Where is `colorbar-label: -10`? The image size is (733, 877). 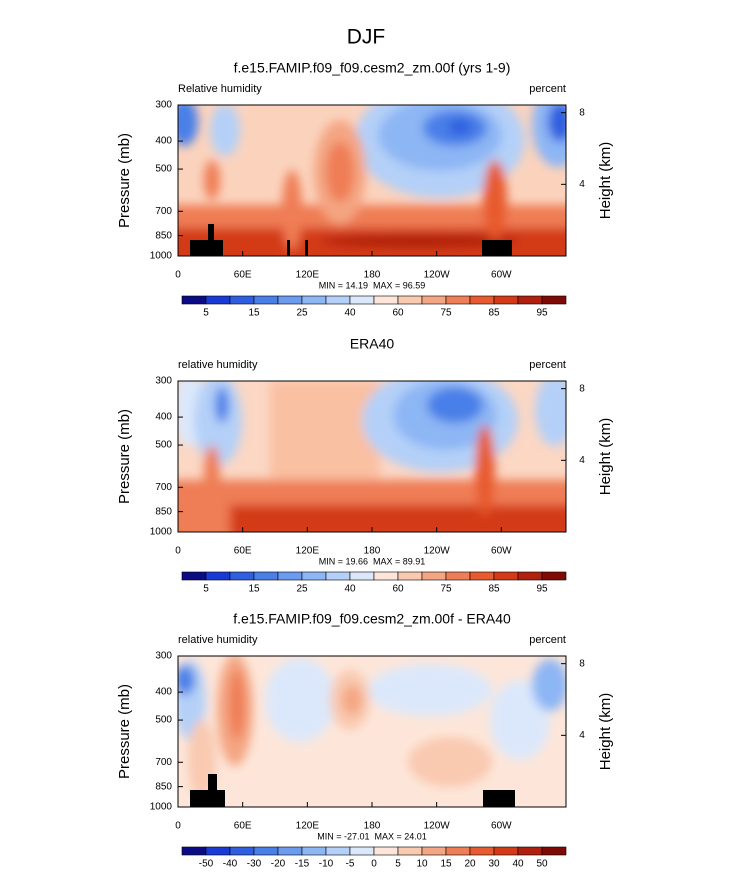 colorbar-label: -10 is located at coordinates (326, 864).